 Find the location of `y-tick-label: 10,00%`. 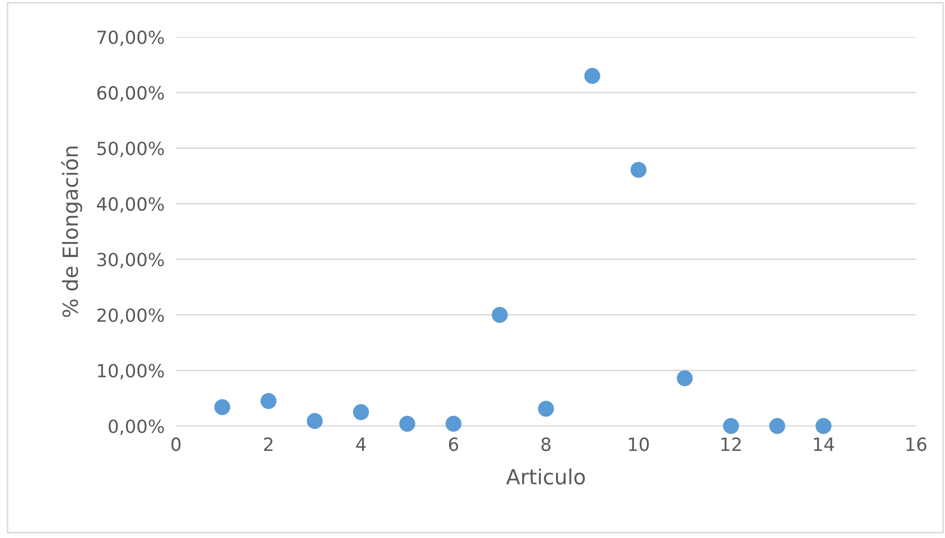

y-tick-label: 10,00% is located at coordinates (131, 372).